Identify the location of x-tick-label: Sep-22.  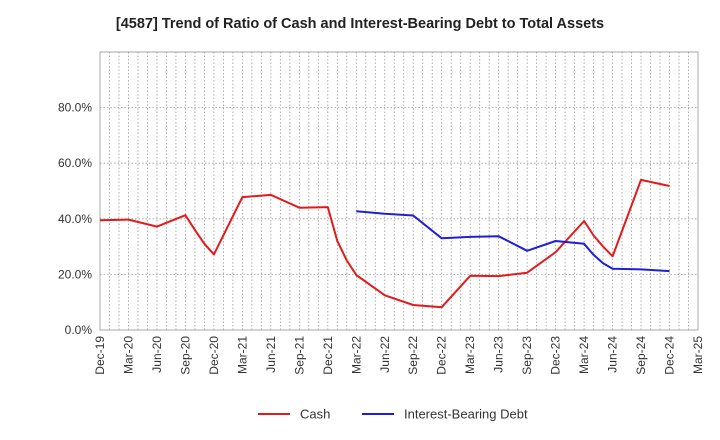
(413, 355).